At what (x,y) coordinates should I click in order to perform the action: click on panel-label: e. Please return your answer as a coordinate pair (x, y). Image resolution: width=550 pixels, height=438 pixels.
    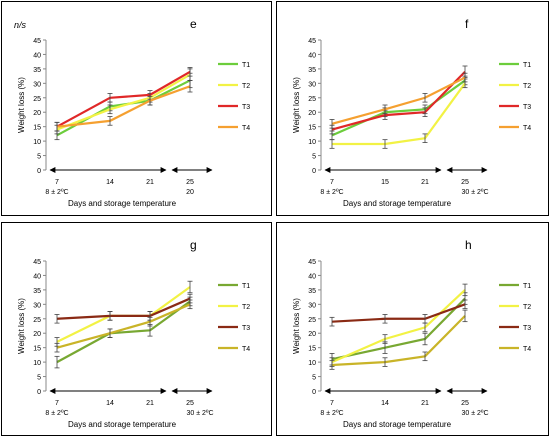
    Looking at the image, I should click on (193, 24).